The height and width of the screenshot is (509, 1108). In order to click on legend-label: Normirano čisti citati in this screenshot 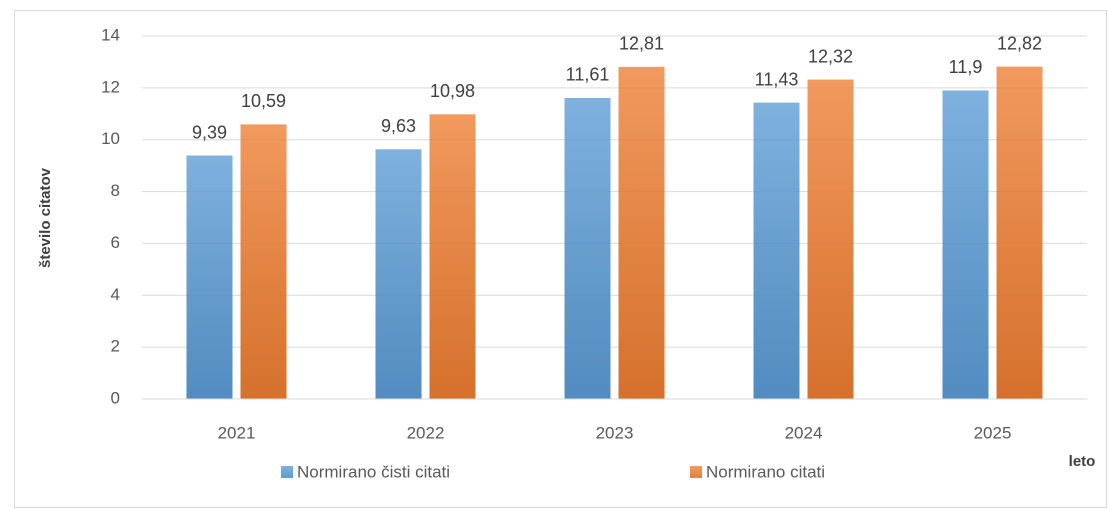, I will do `click(373, 471)`.